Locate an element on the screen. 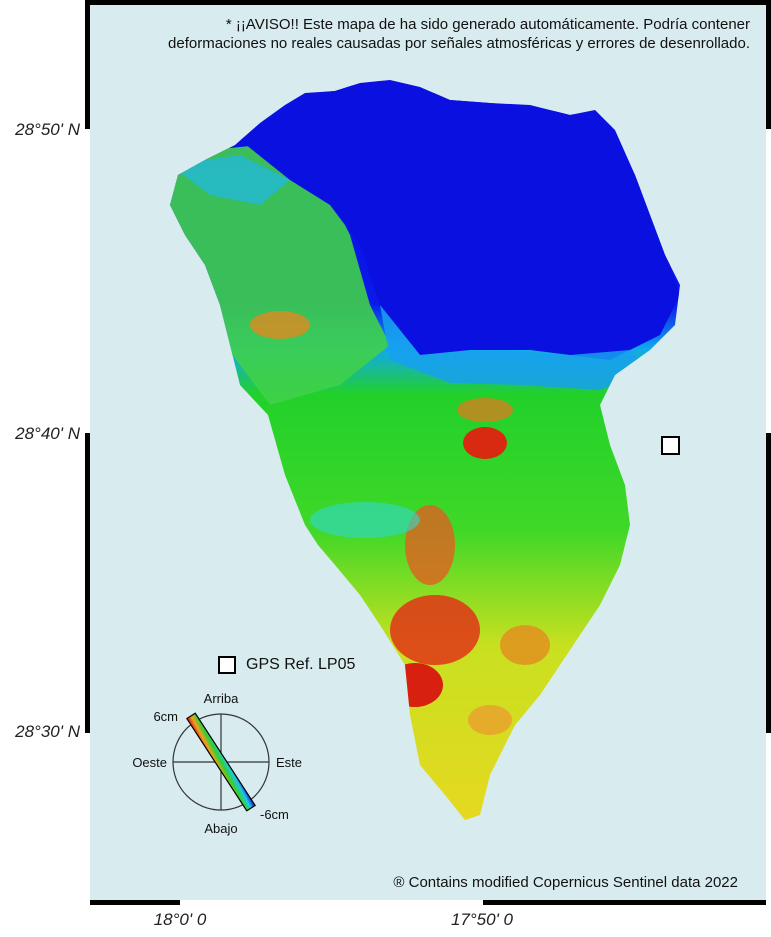 The width and height of the screenshot is (771, 937). compass-up-label: Arriba is located at coordinates (221, 698).